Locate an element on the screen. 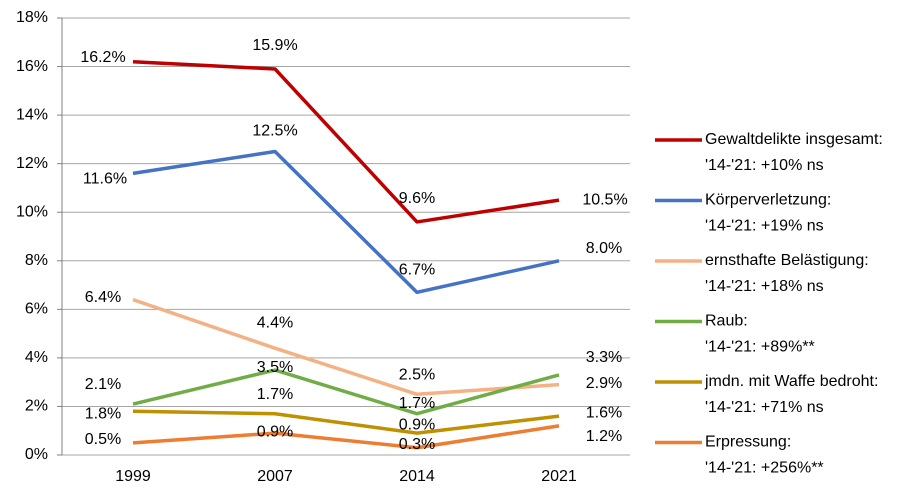 The image size is (910, 491). x-tick-label: 2014 is located at coordinates (417, 476).